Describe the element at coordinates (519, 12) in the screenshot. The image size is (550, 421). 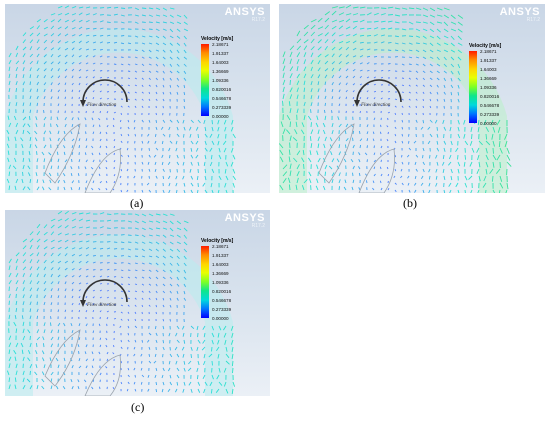
I see `brand-name: ANSYS` at that location.